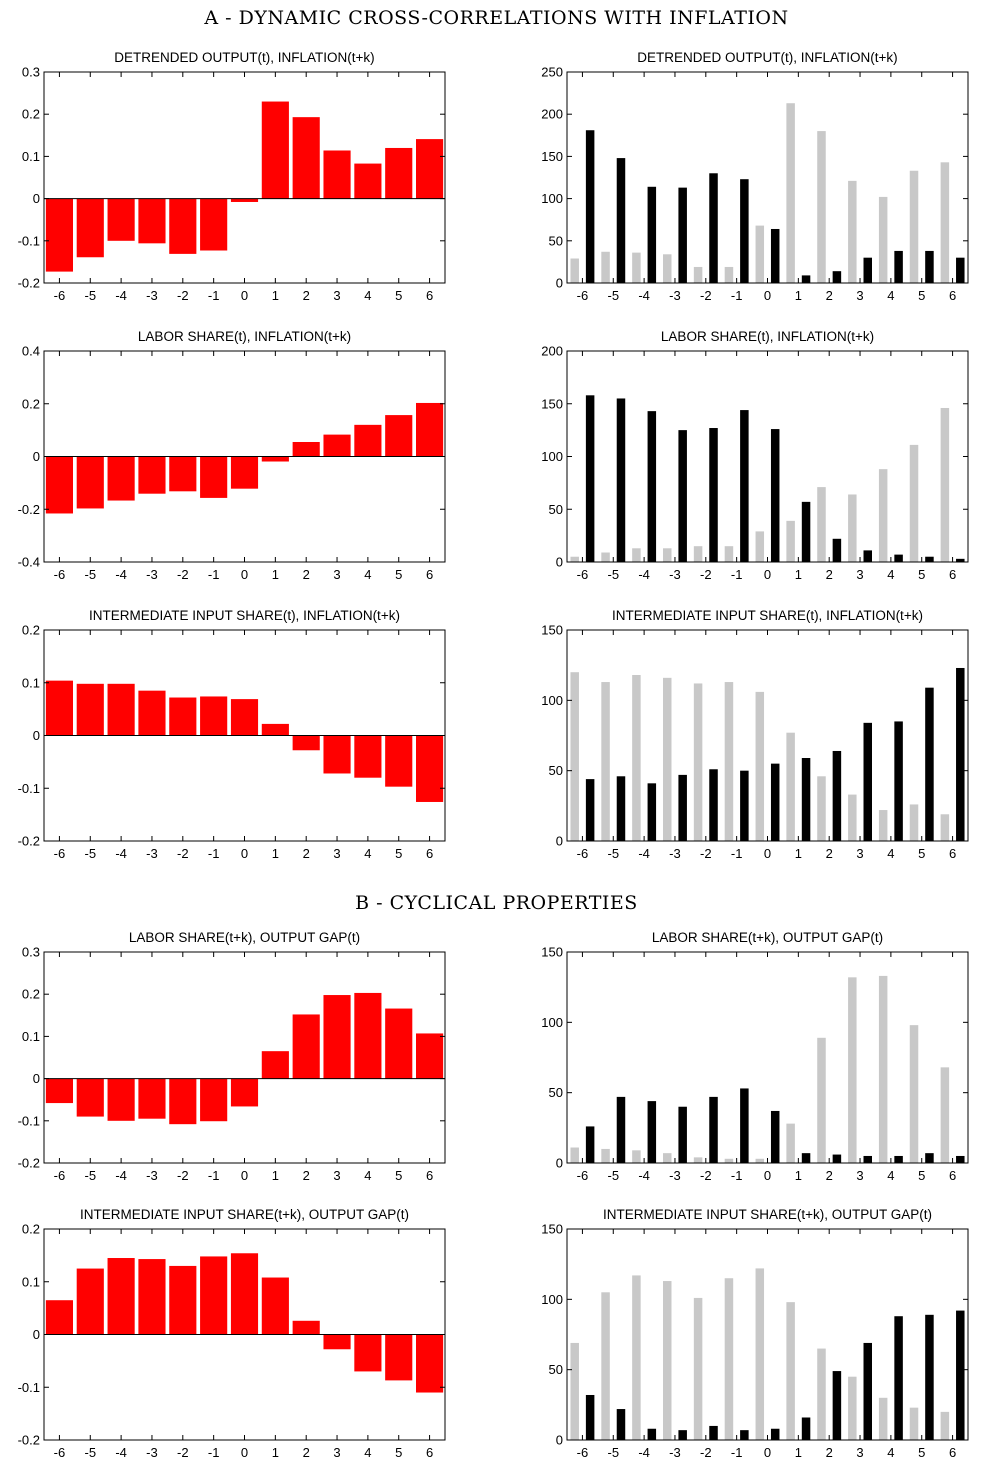 Image resolution: width=993 pixels, height=1472 pixels. Describe the element at coordinates (31, 1281) in the screenshot. I see `ytick-label: 0.1` at that location.